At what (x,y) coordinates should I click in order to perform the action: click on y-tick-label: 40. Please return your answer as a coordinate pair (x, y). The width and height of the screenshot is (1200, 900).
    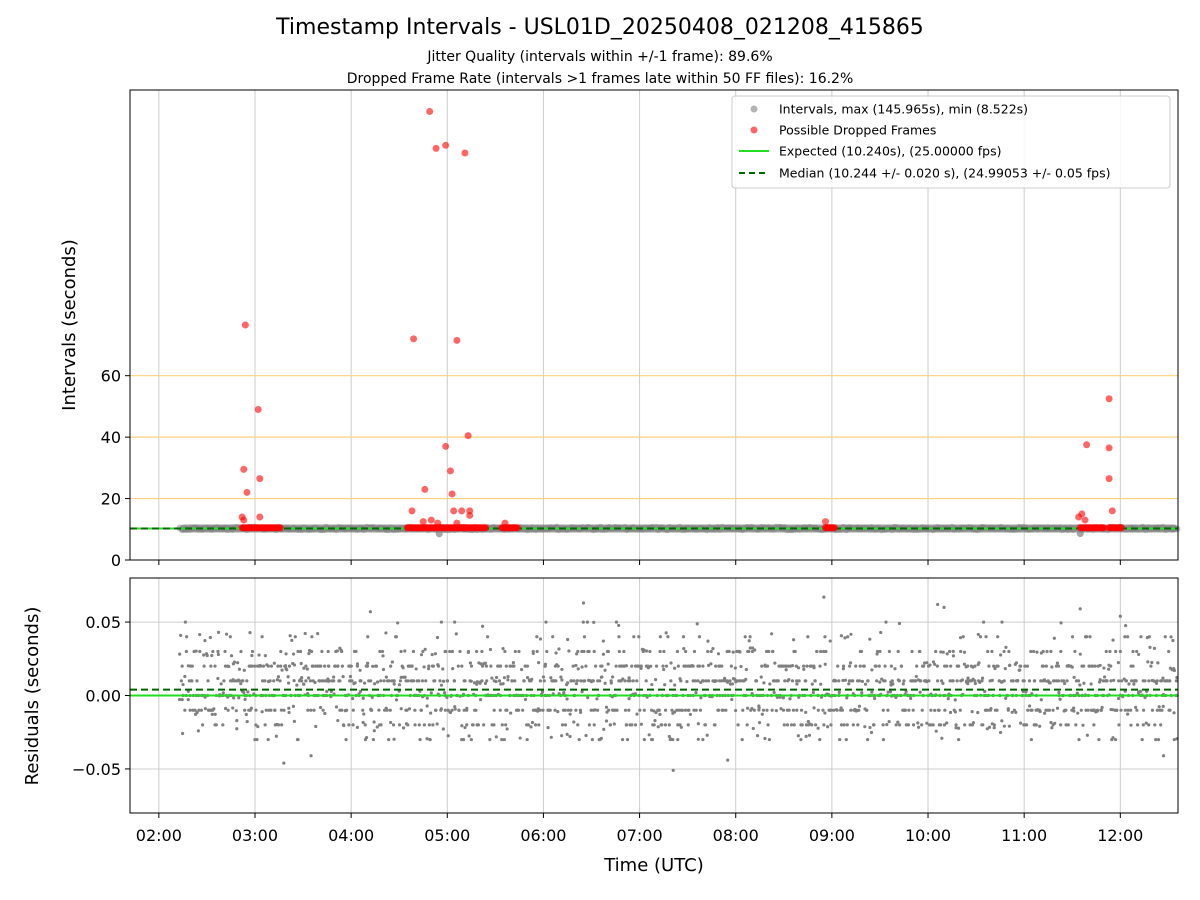
    Looking at the image, I should click on (111, 437).